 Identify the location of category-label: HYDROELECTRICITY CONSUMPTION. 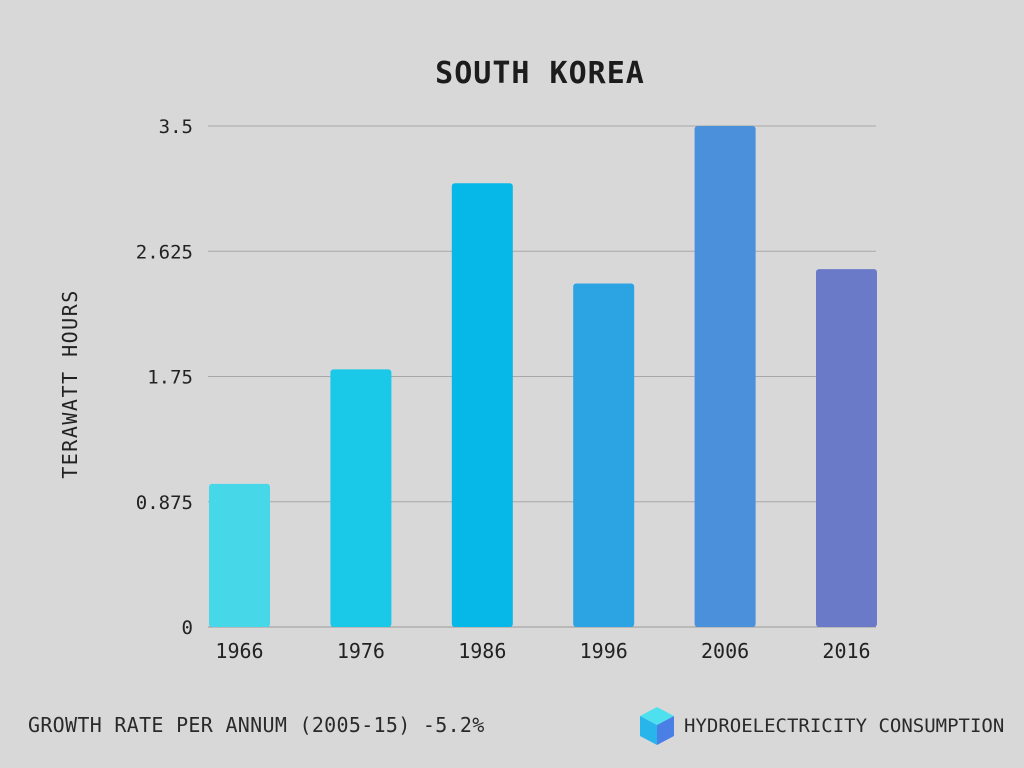
(844, 726).